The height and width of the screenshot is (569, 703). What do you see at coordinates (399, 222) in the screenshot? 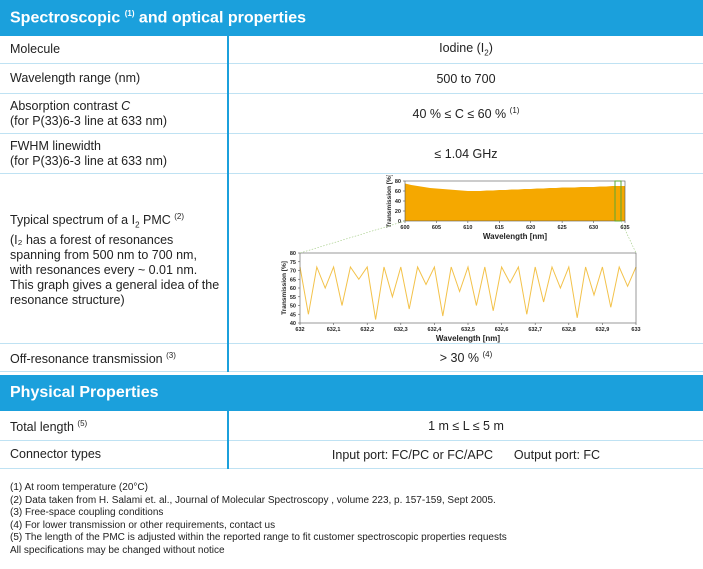
I see `y-tick-label: 0` at bounding box center [399, 222].